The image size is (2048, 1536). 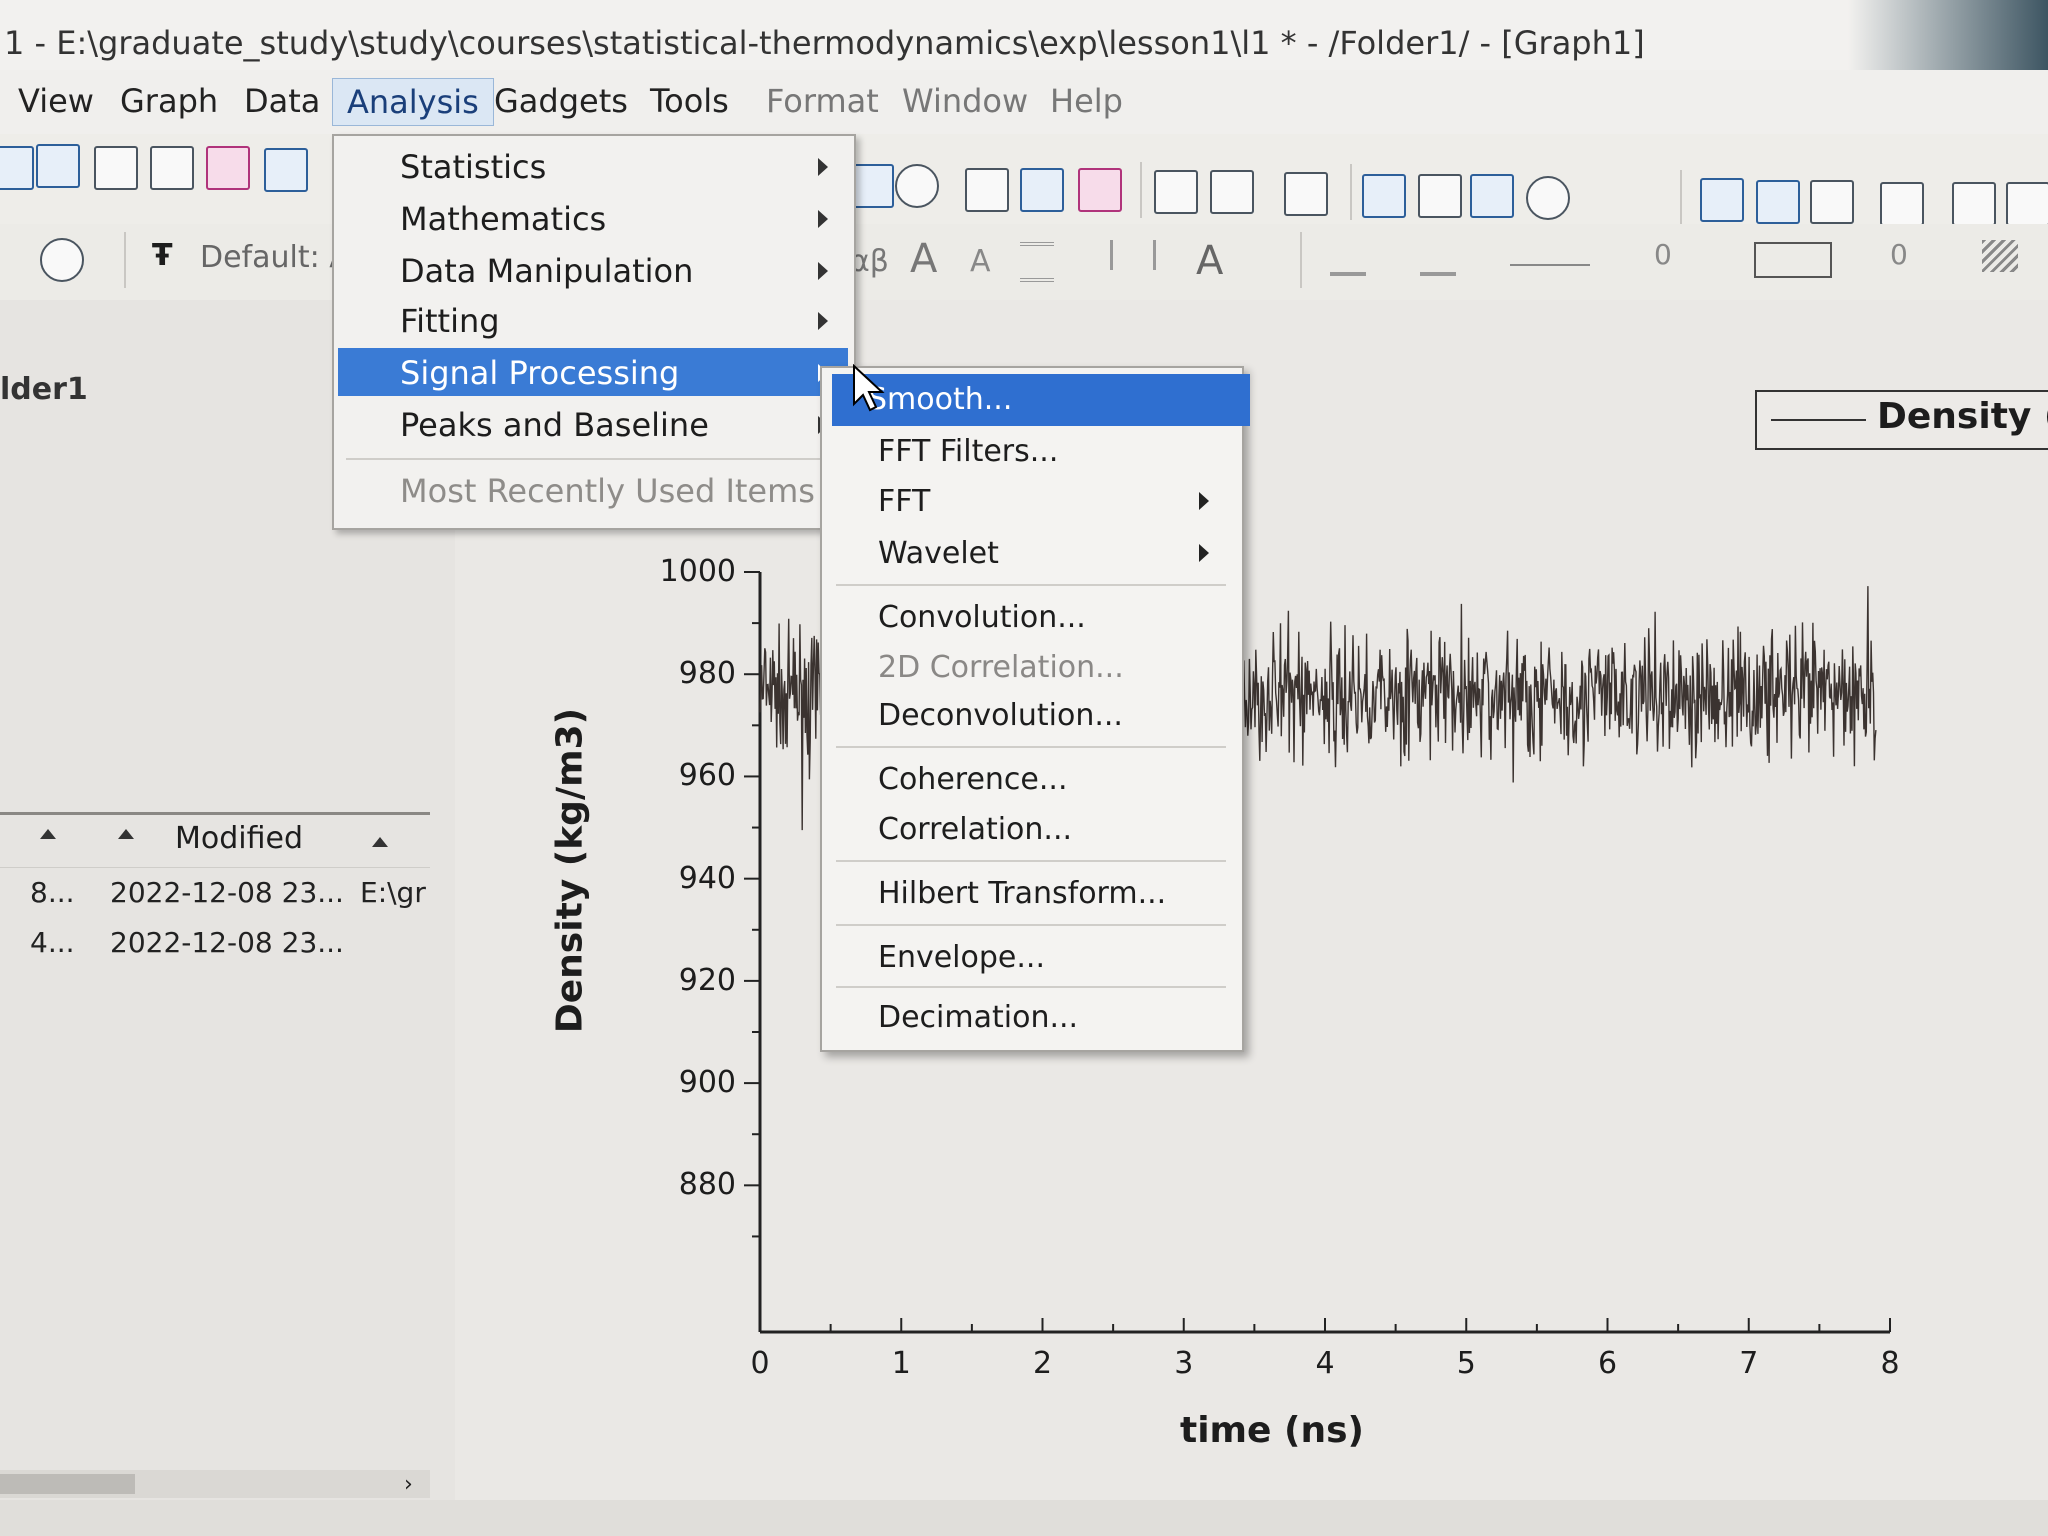 I want to click on y-tick-label: 1000, so click(x=697, y=571).